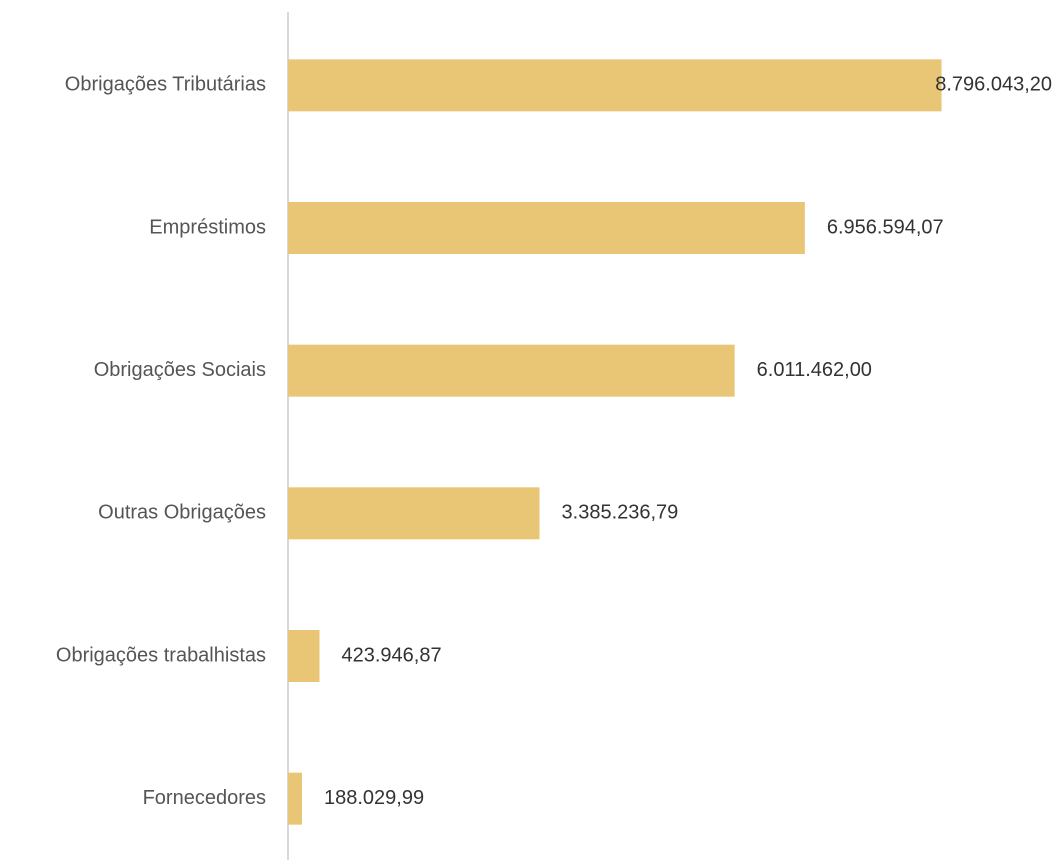 The image size is (1056, 864). Describe the element at coordinates (165, 85) in the screenshot. I see `category-label: Obrigações Tributárias` at that location.